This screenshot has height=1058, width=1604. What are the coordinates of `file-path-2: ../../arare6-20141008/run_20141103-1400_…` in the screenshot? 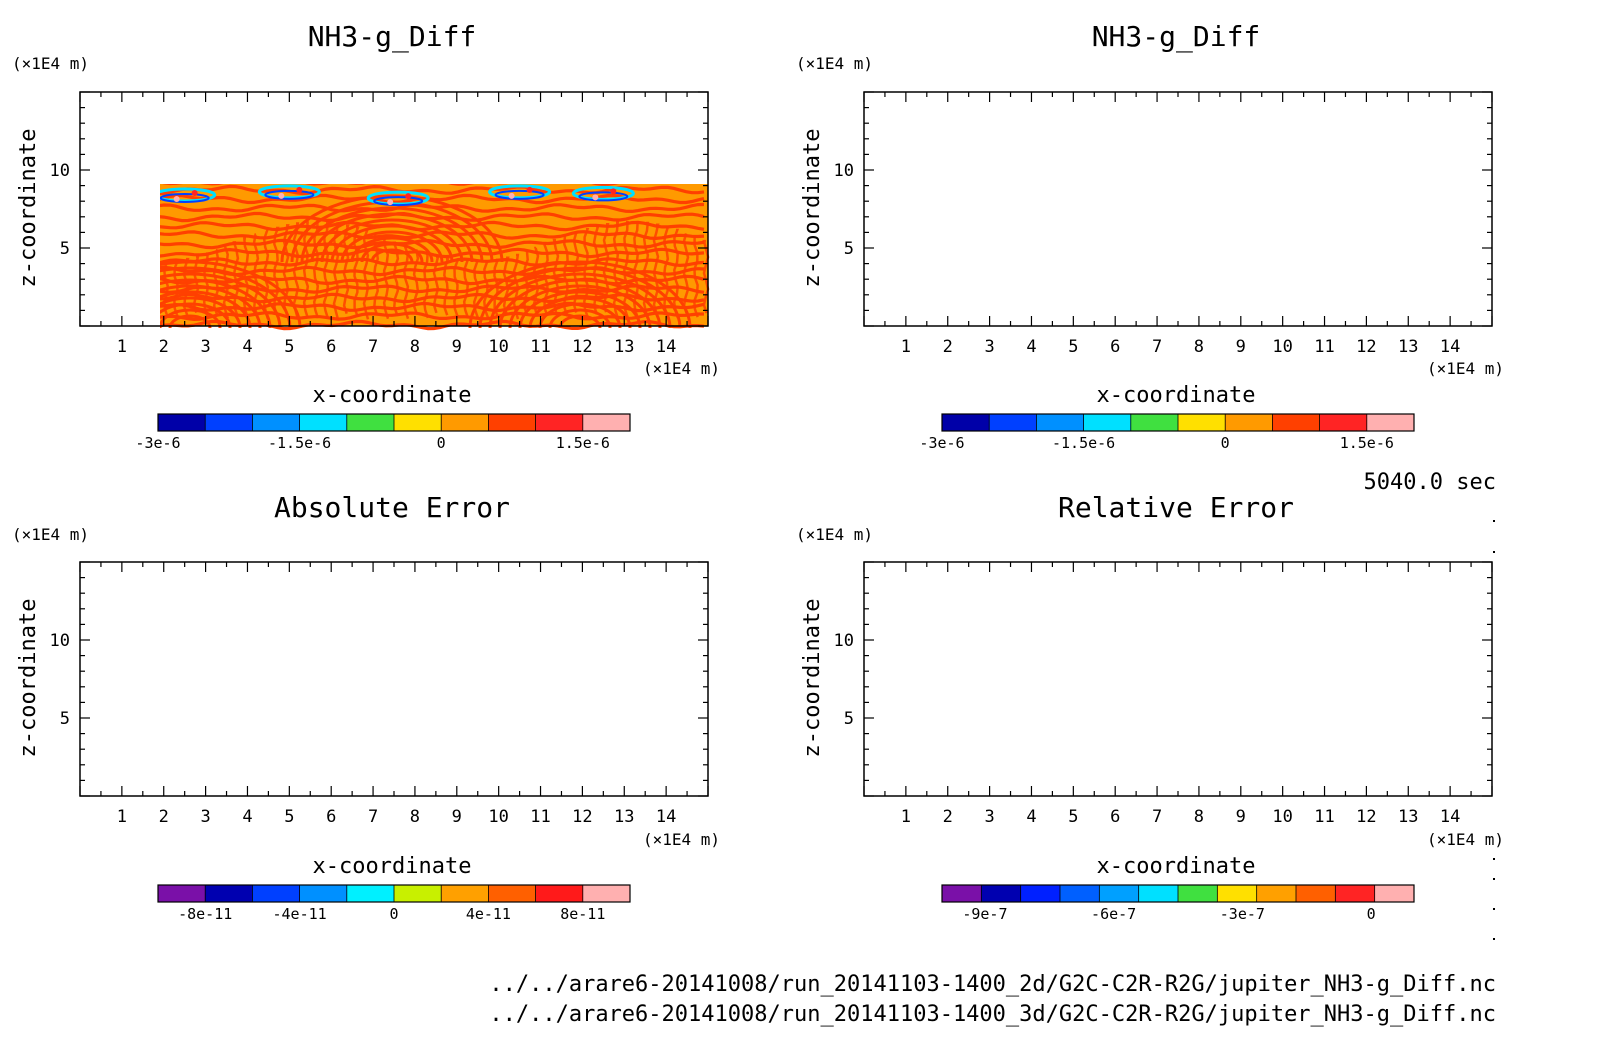 It's located at (992, 1014).